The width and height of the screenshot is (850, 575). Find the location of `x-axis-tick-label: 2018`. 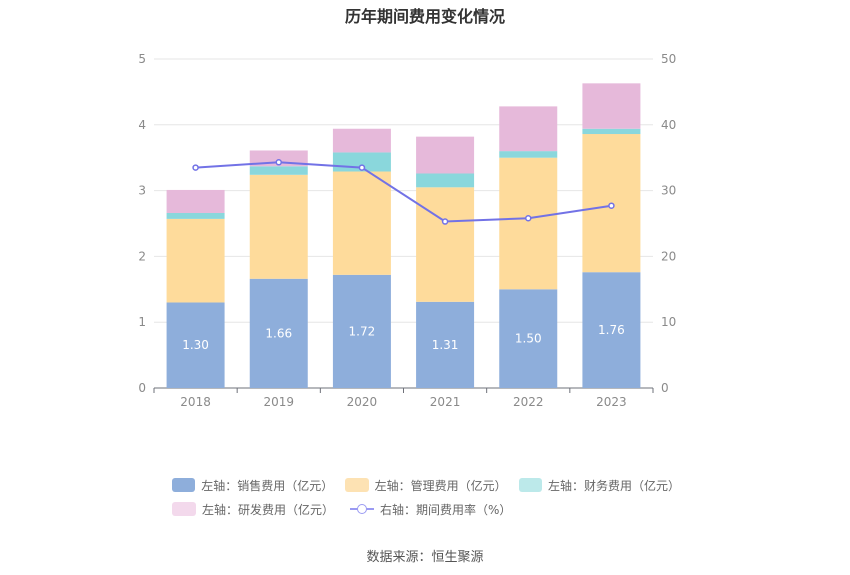

x-axis-tick-label: 2018 is located at coordinates (195, 402).